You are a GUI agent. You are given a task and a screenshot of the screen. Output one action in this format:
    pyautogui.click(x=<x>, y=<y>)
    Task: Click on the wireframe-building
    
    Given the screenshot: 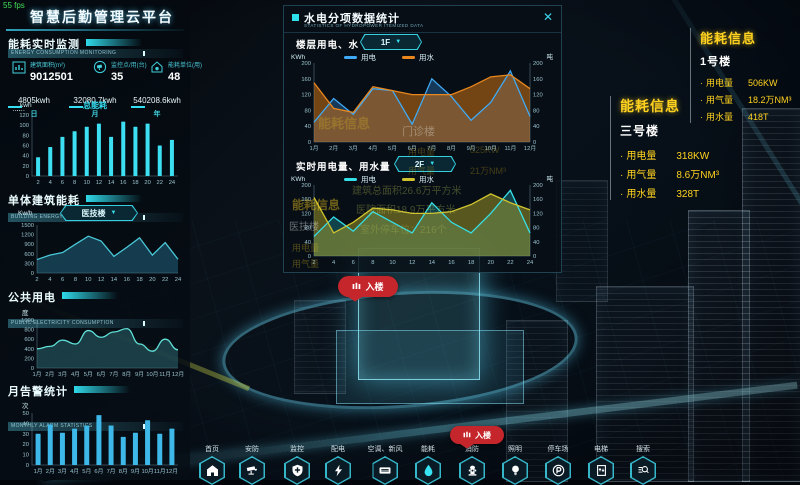 What is the action you would take?
    pyautogui.click(x=582, y=241)
    